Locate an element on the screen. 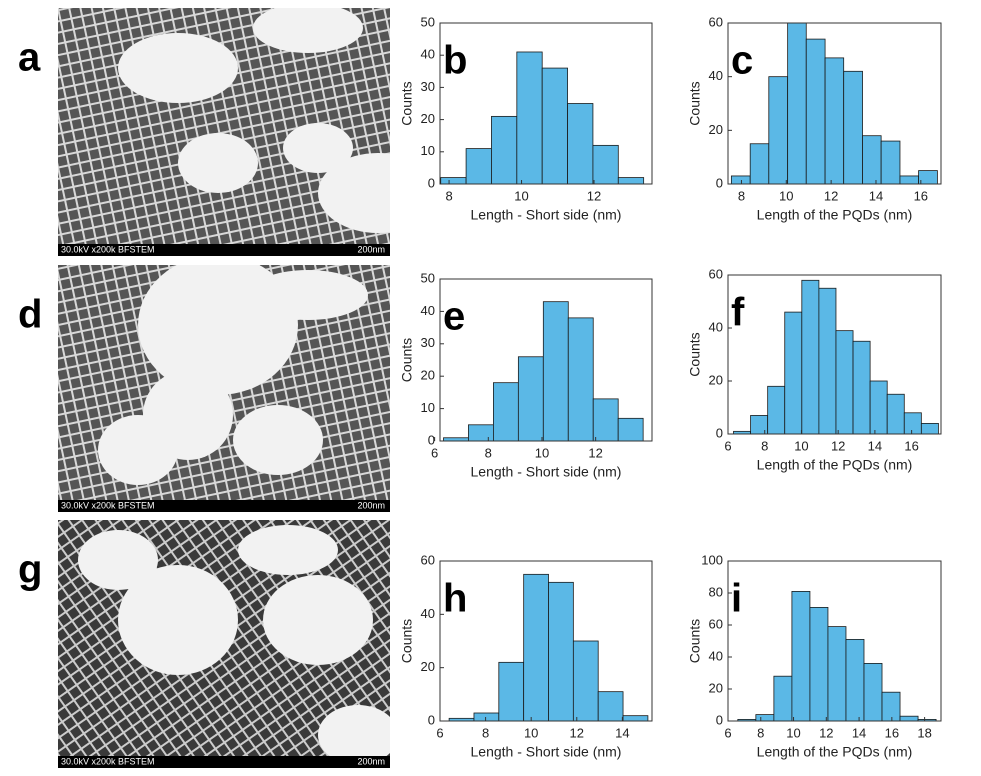 The height and width of the screenshot is (776, 981). caption: 30.0kV x200k BFSTEM is located at coordinates (108, 761).